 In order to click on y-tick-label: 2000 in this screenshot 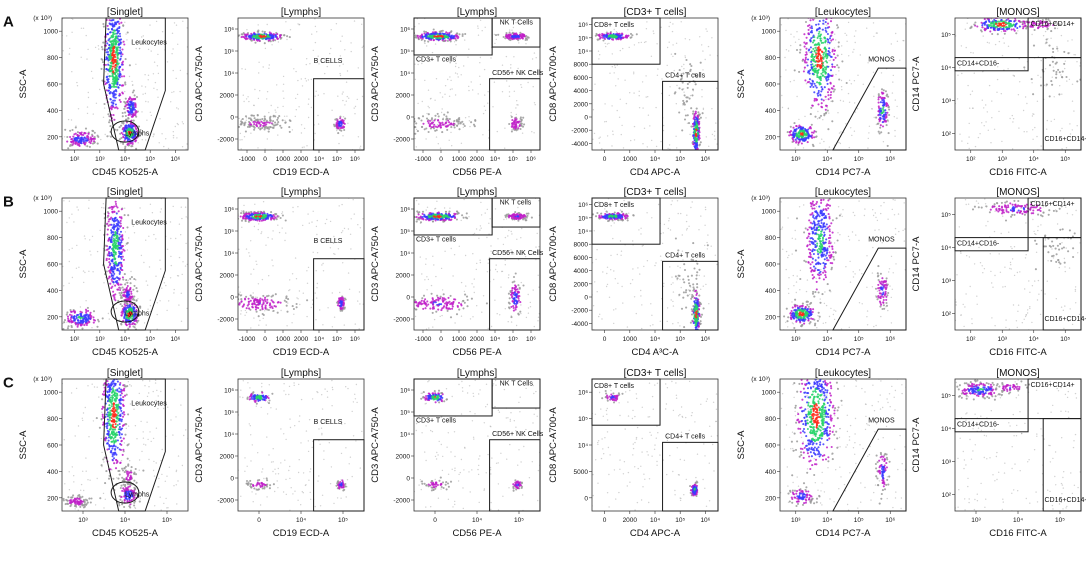, I will do `click(403, 96)`.